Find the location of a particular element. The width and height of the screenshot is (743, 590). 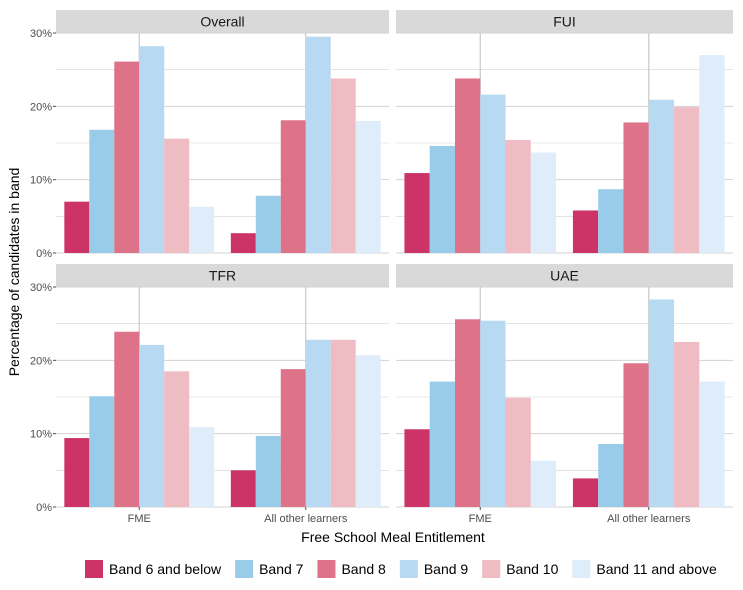

legend-label: Band 11 and above is located at coordinates (656, 569).